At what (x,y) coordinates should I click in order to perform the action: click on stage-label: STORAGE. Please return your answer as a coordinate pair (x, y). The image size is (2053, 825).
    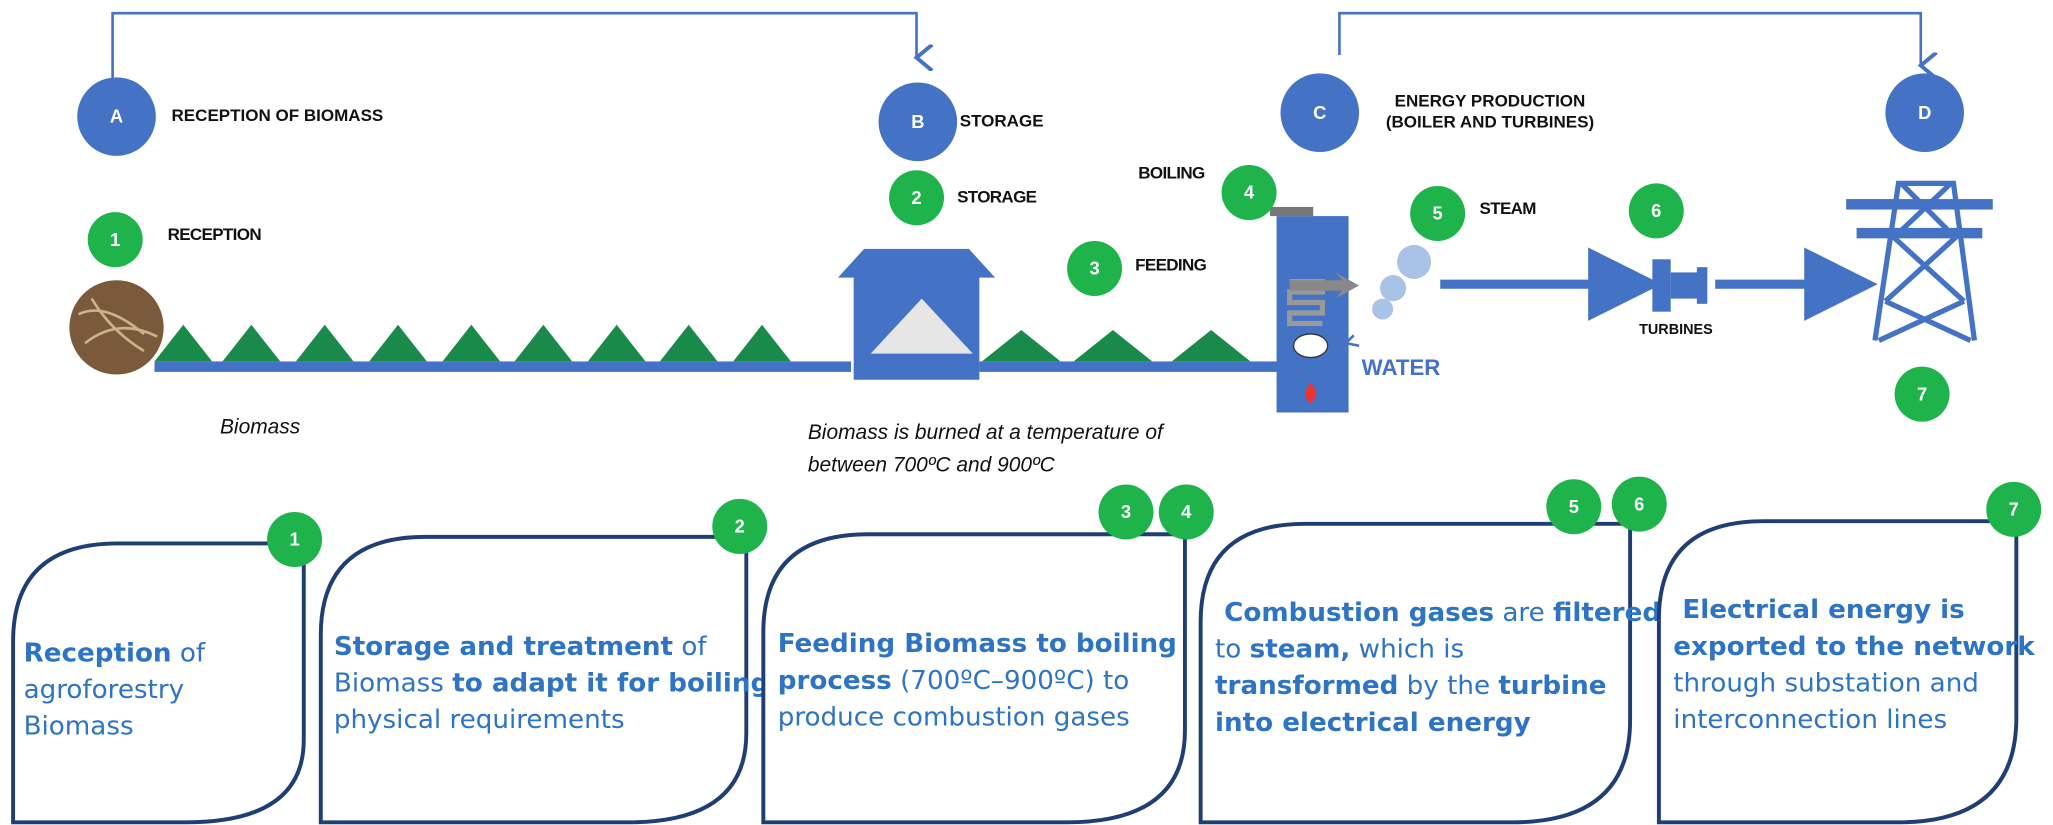
    Looking at the image, I should click on (1002, 120).